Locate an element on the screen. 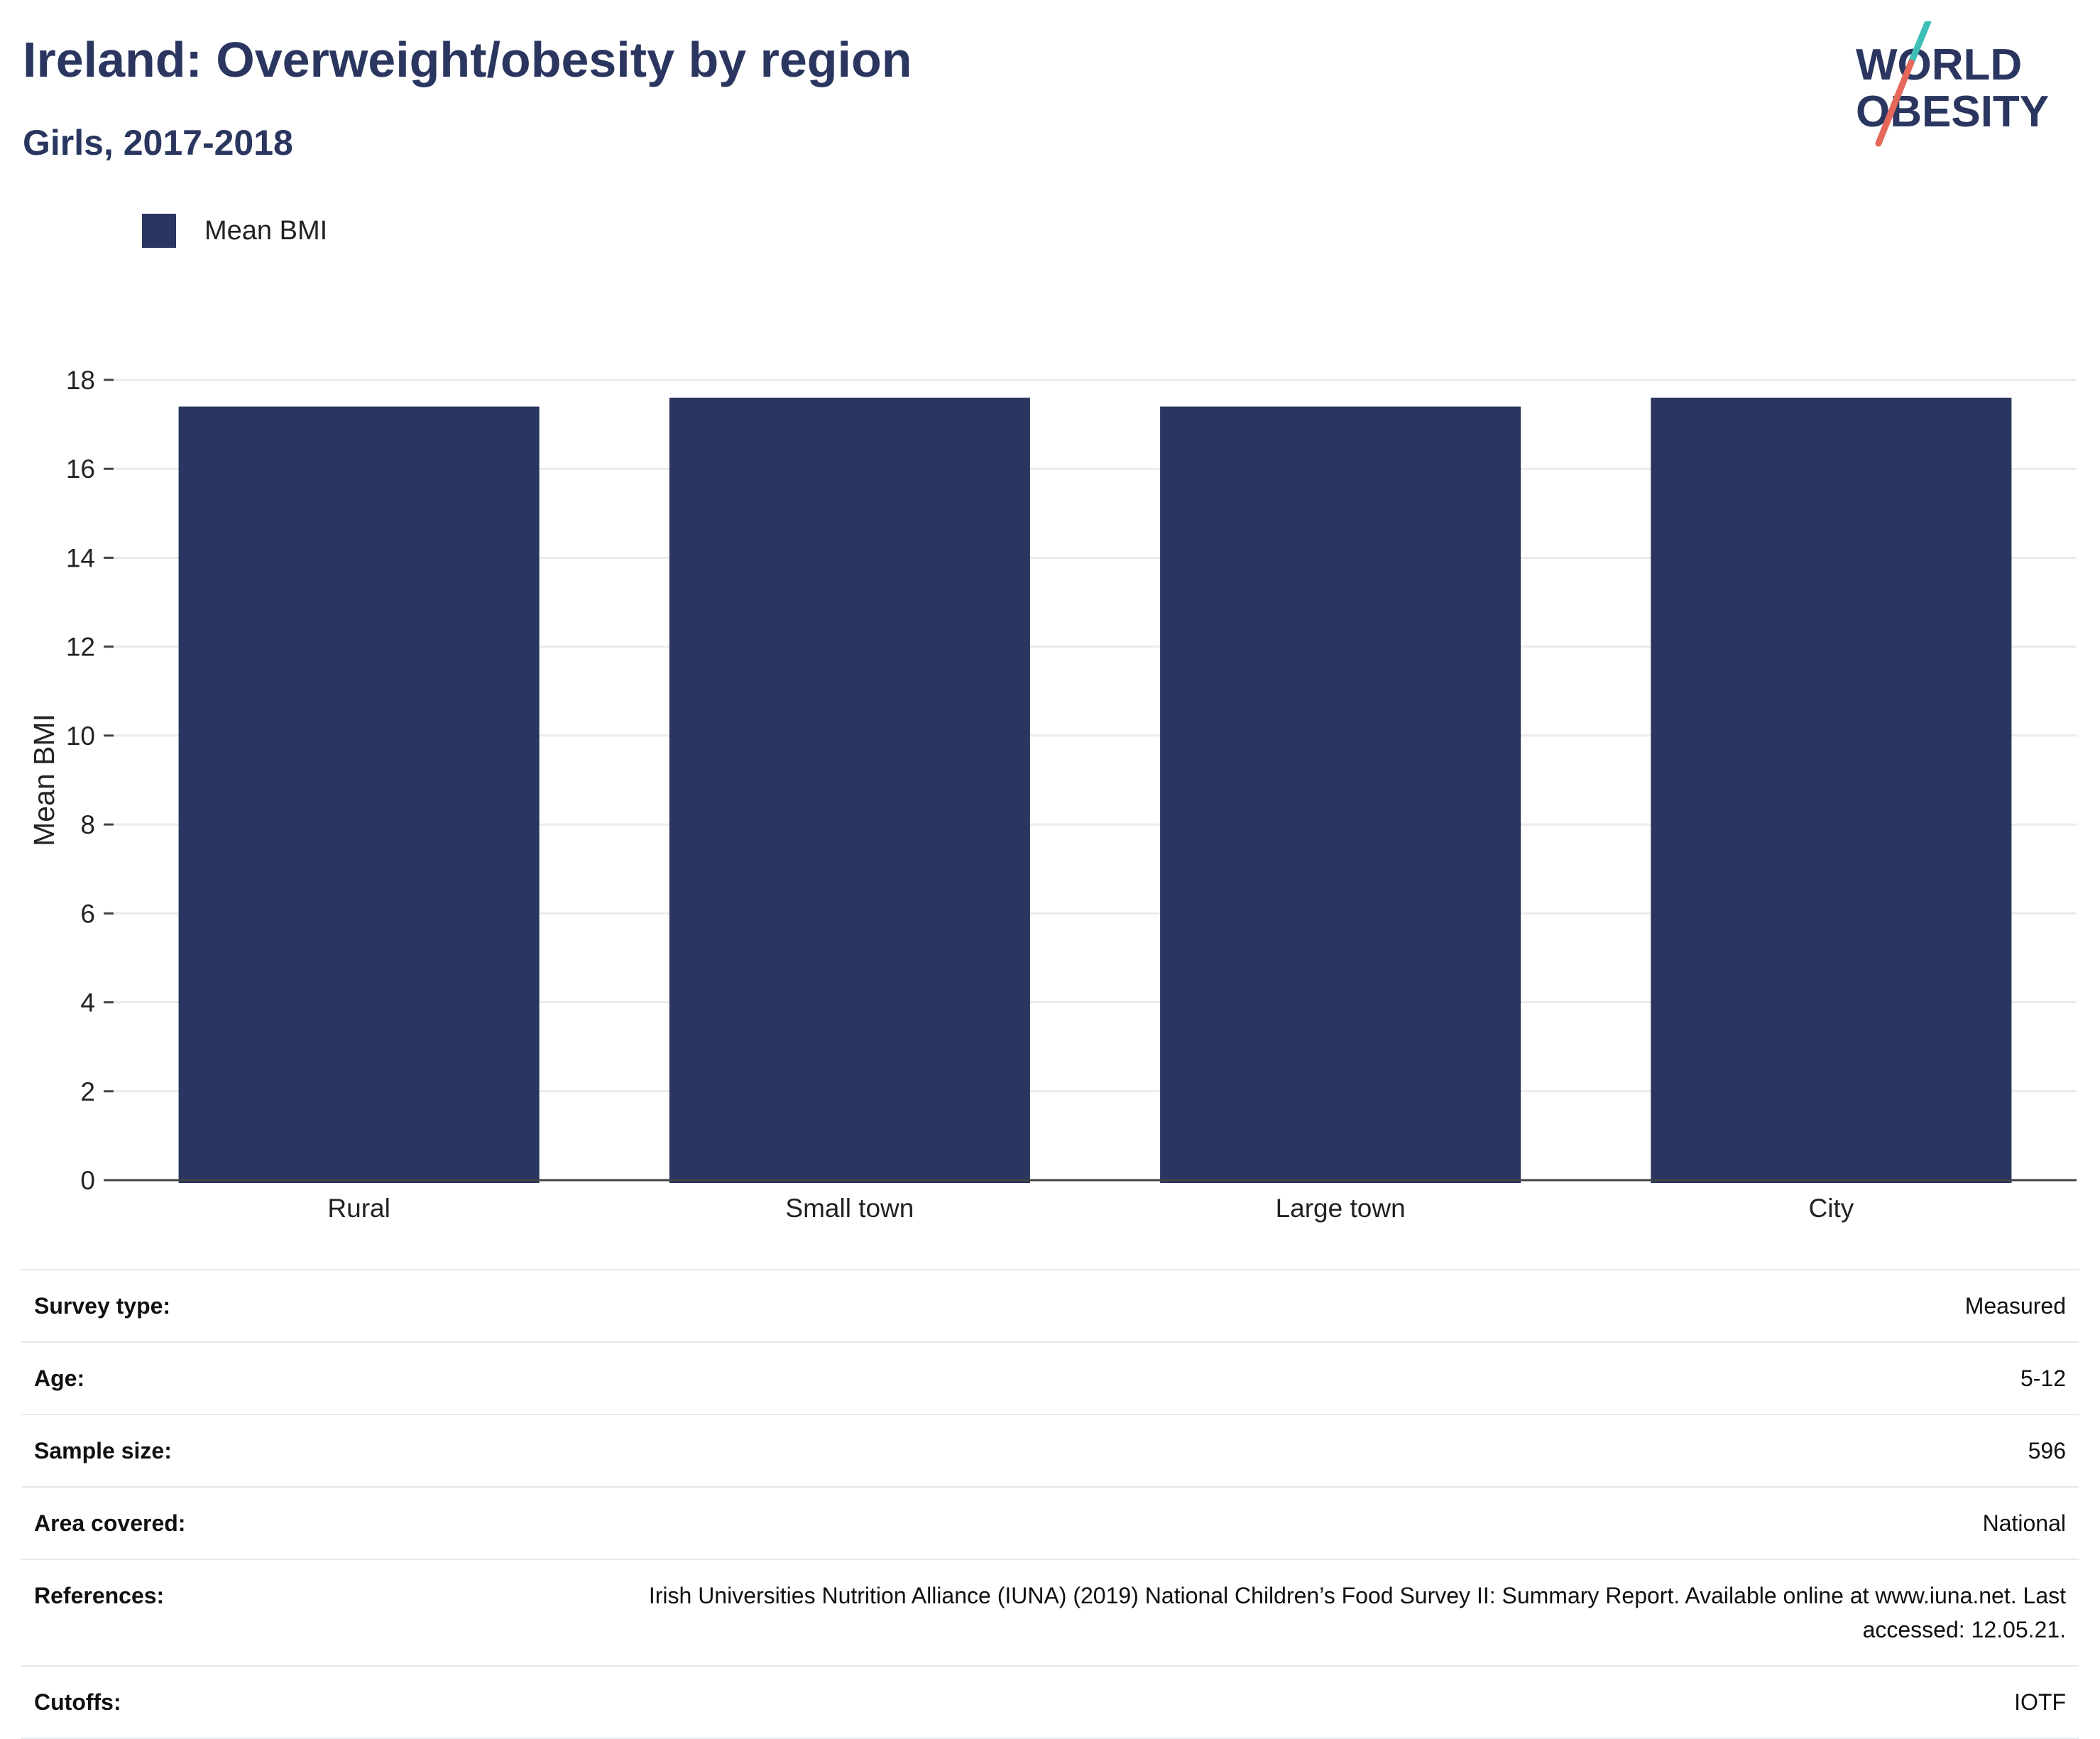  info-row-age: Age: 5-12 is located at coordinates (1050, 1378).